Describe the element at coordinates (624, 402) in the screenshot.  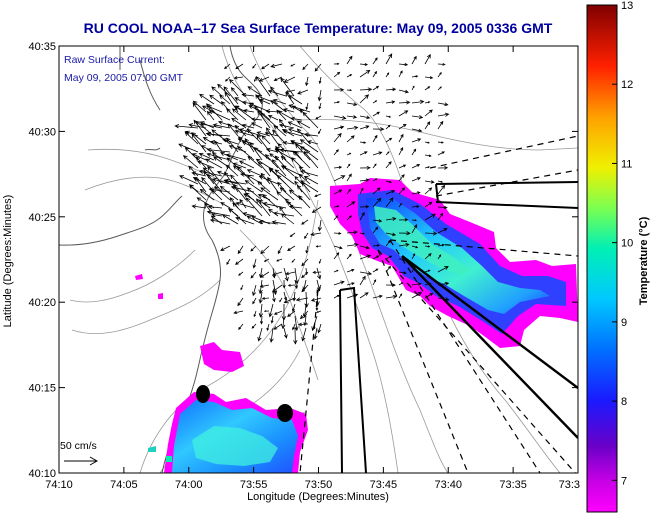
I see `colorbar-tick-label: 8` at that location.